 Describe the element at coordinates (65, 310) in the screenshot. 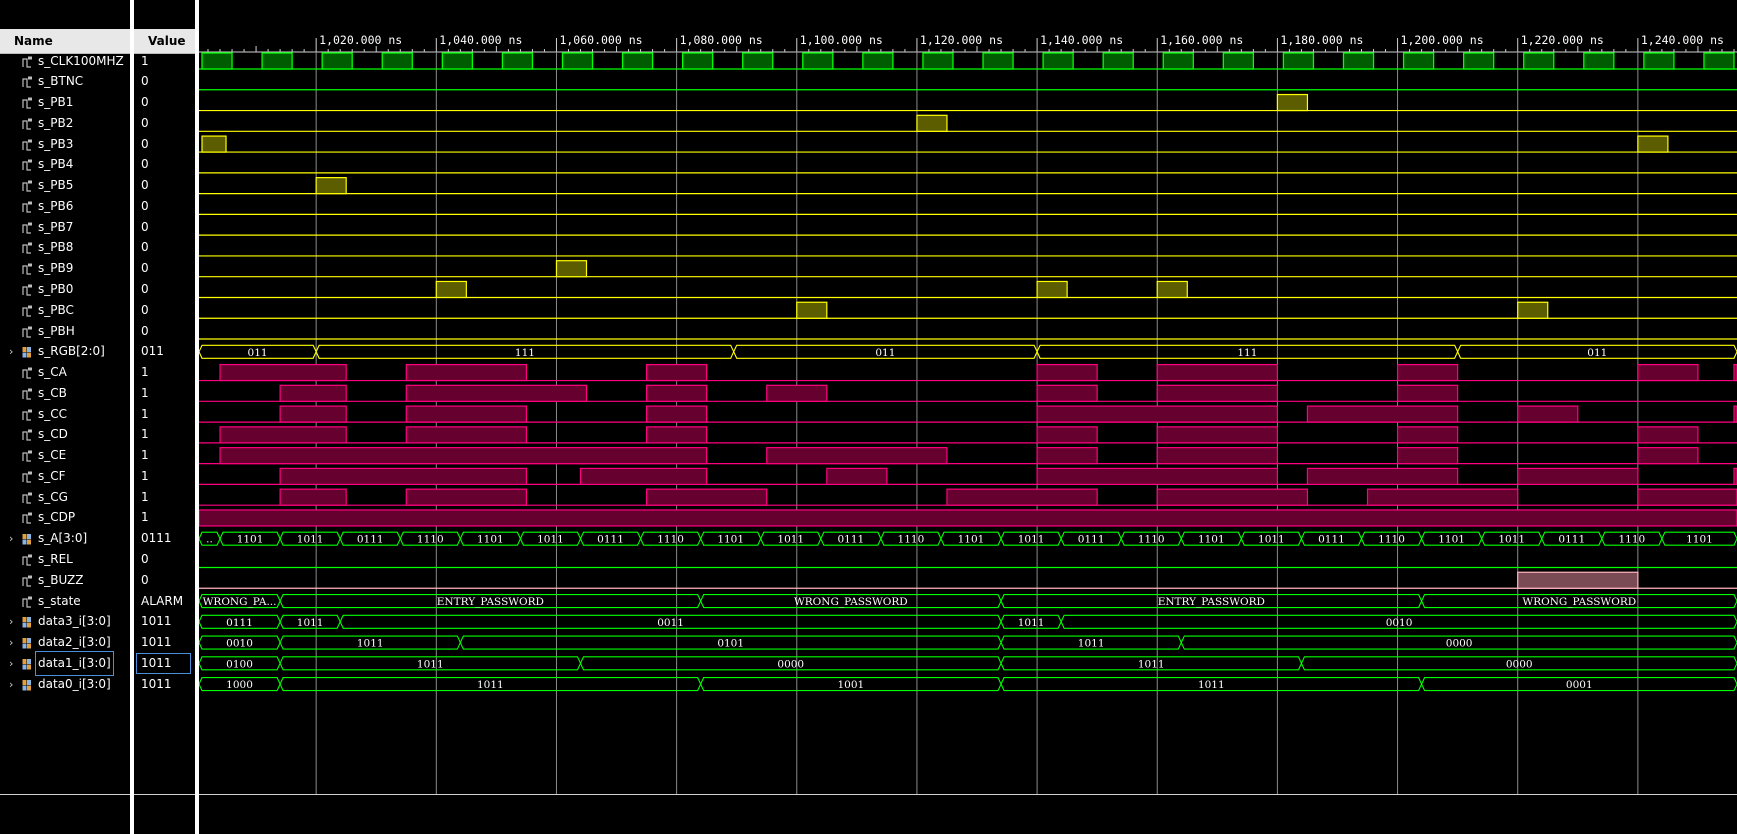

I see `signal-row-s_PBC: s_PBC` at that location.